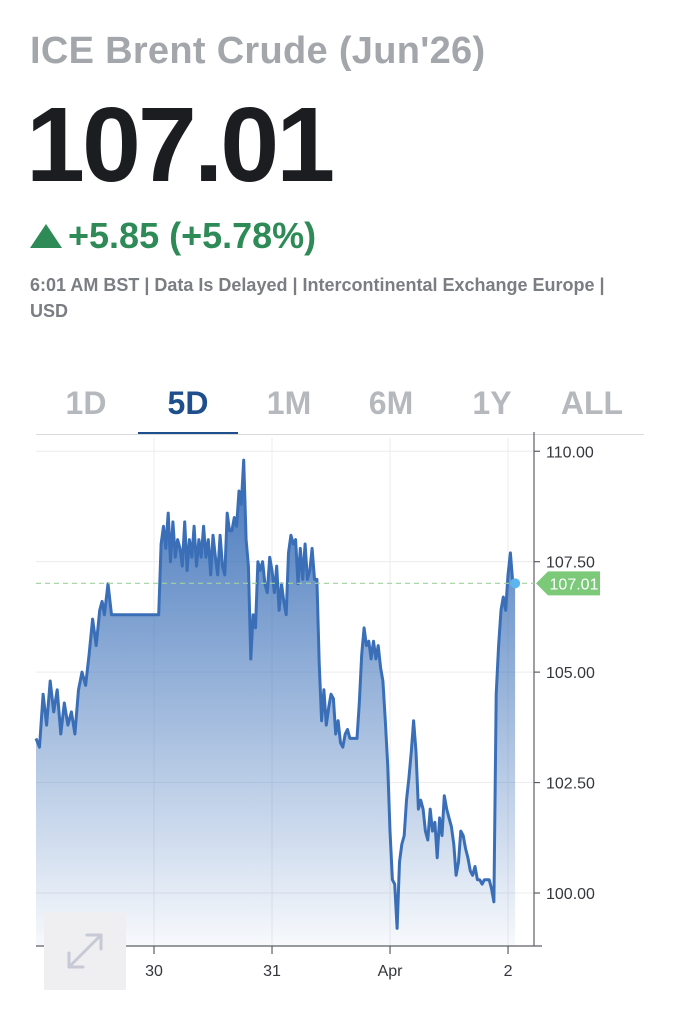  What do you see at coordinates (340, 434) in the screenshot?
I see `tabs-divider` at bounding box center [340, 434].